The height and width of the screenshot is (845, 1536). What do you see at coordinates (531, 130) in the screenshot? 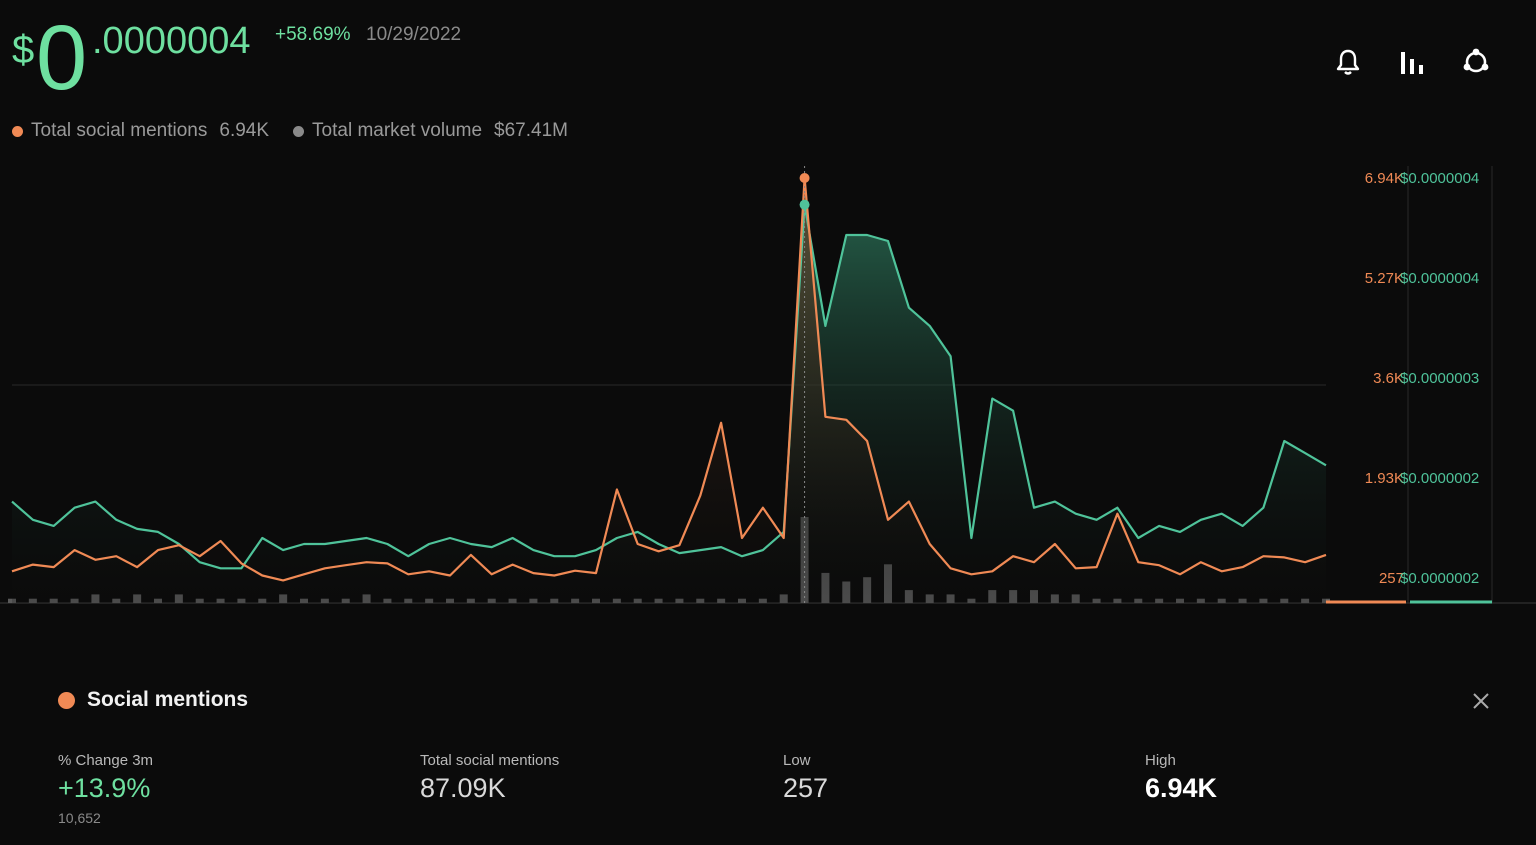
I see `legend-value: $67.41M` at bounding box center [531, 130].